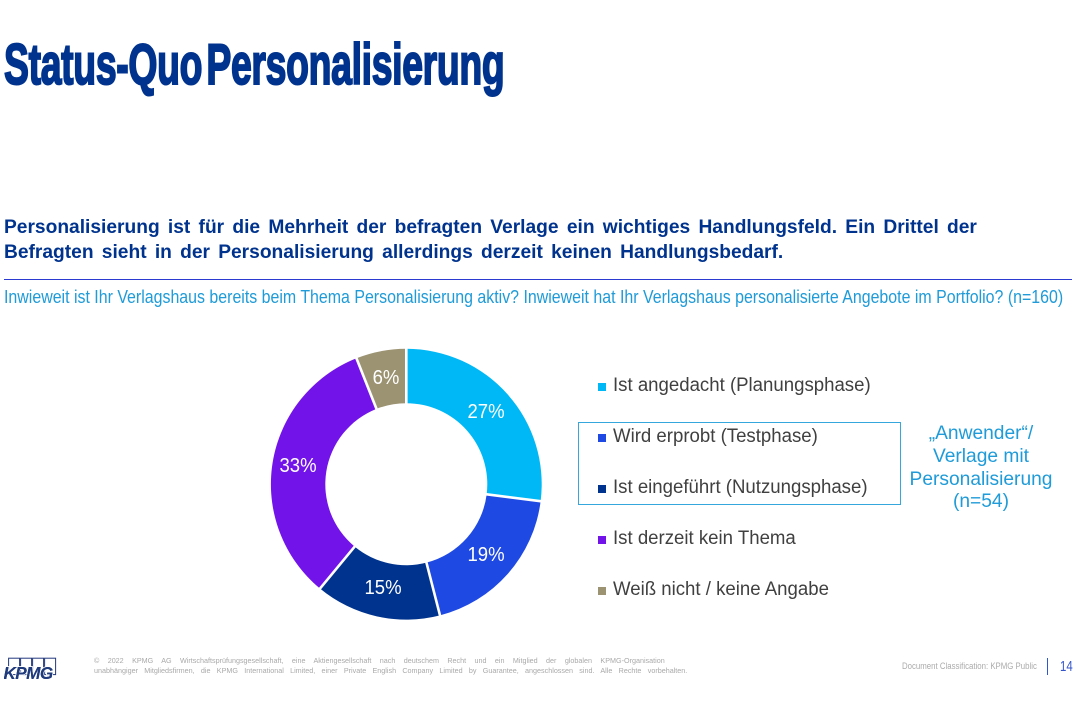 The width and height of the screenshot is (1080, 720). Describe the element at coordinates (28, 672) in the screenshot. I see `svg-text: KPMG` at that location.